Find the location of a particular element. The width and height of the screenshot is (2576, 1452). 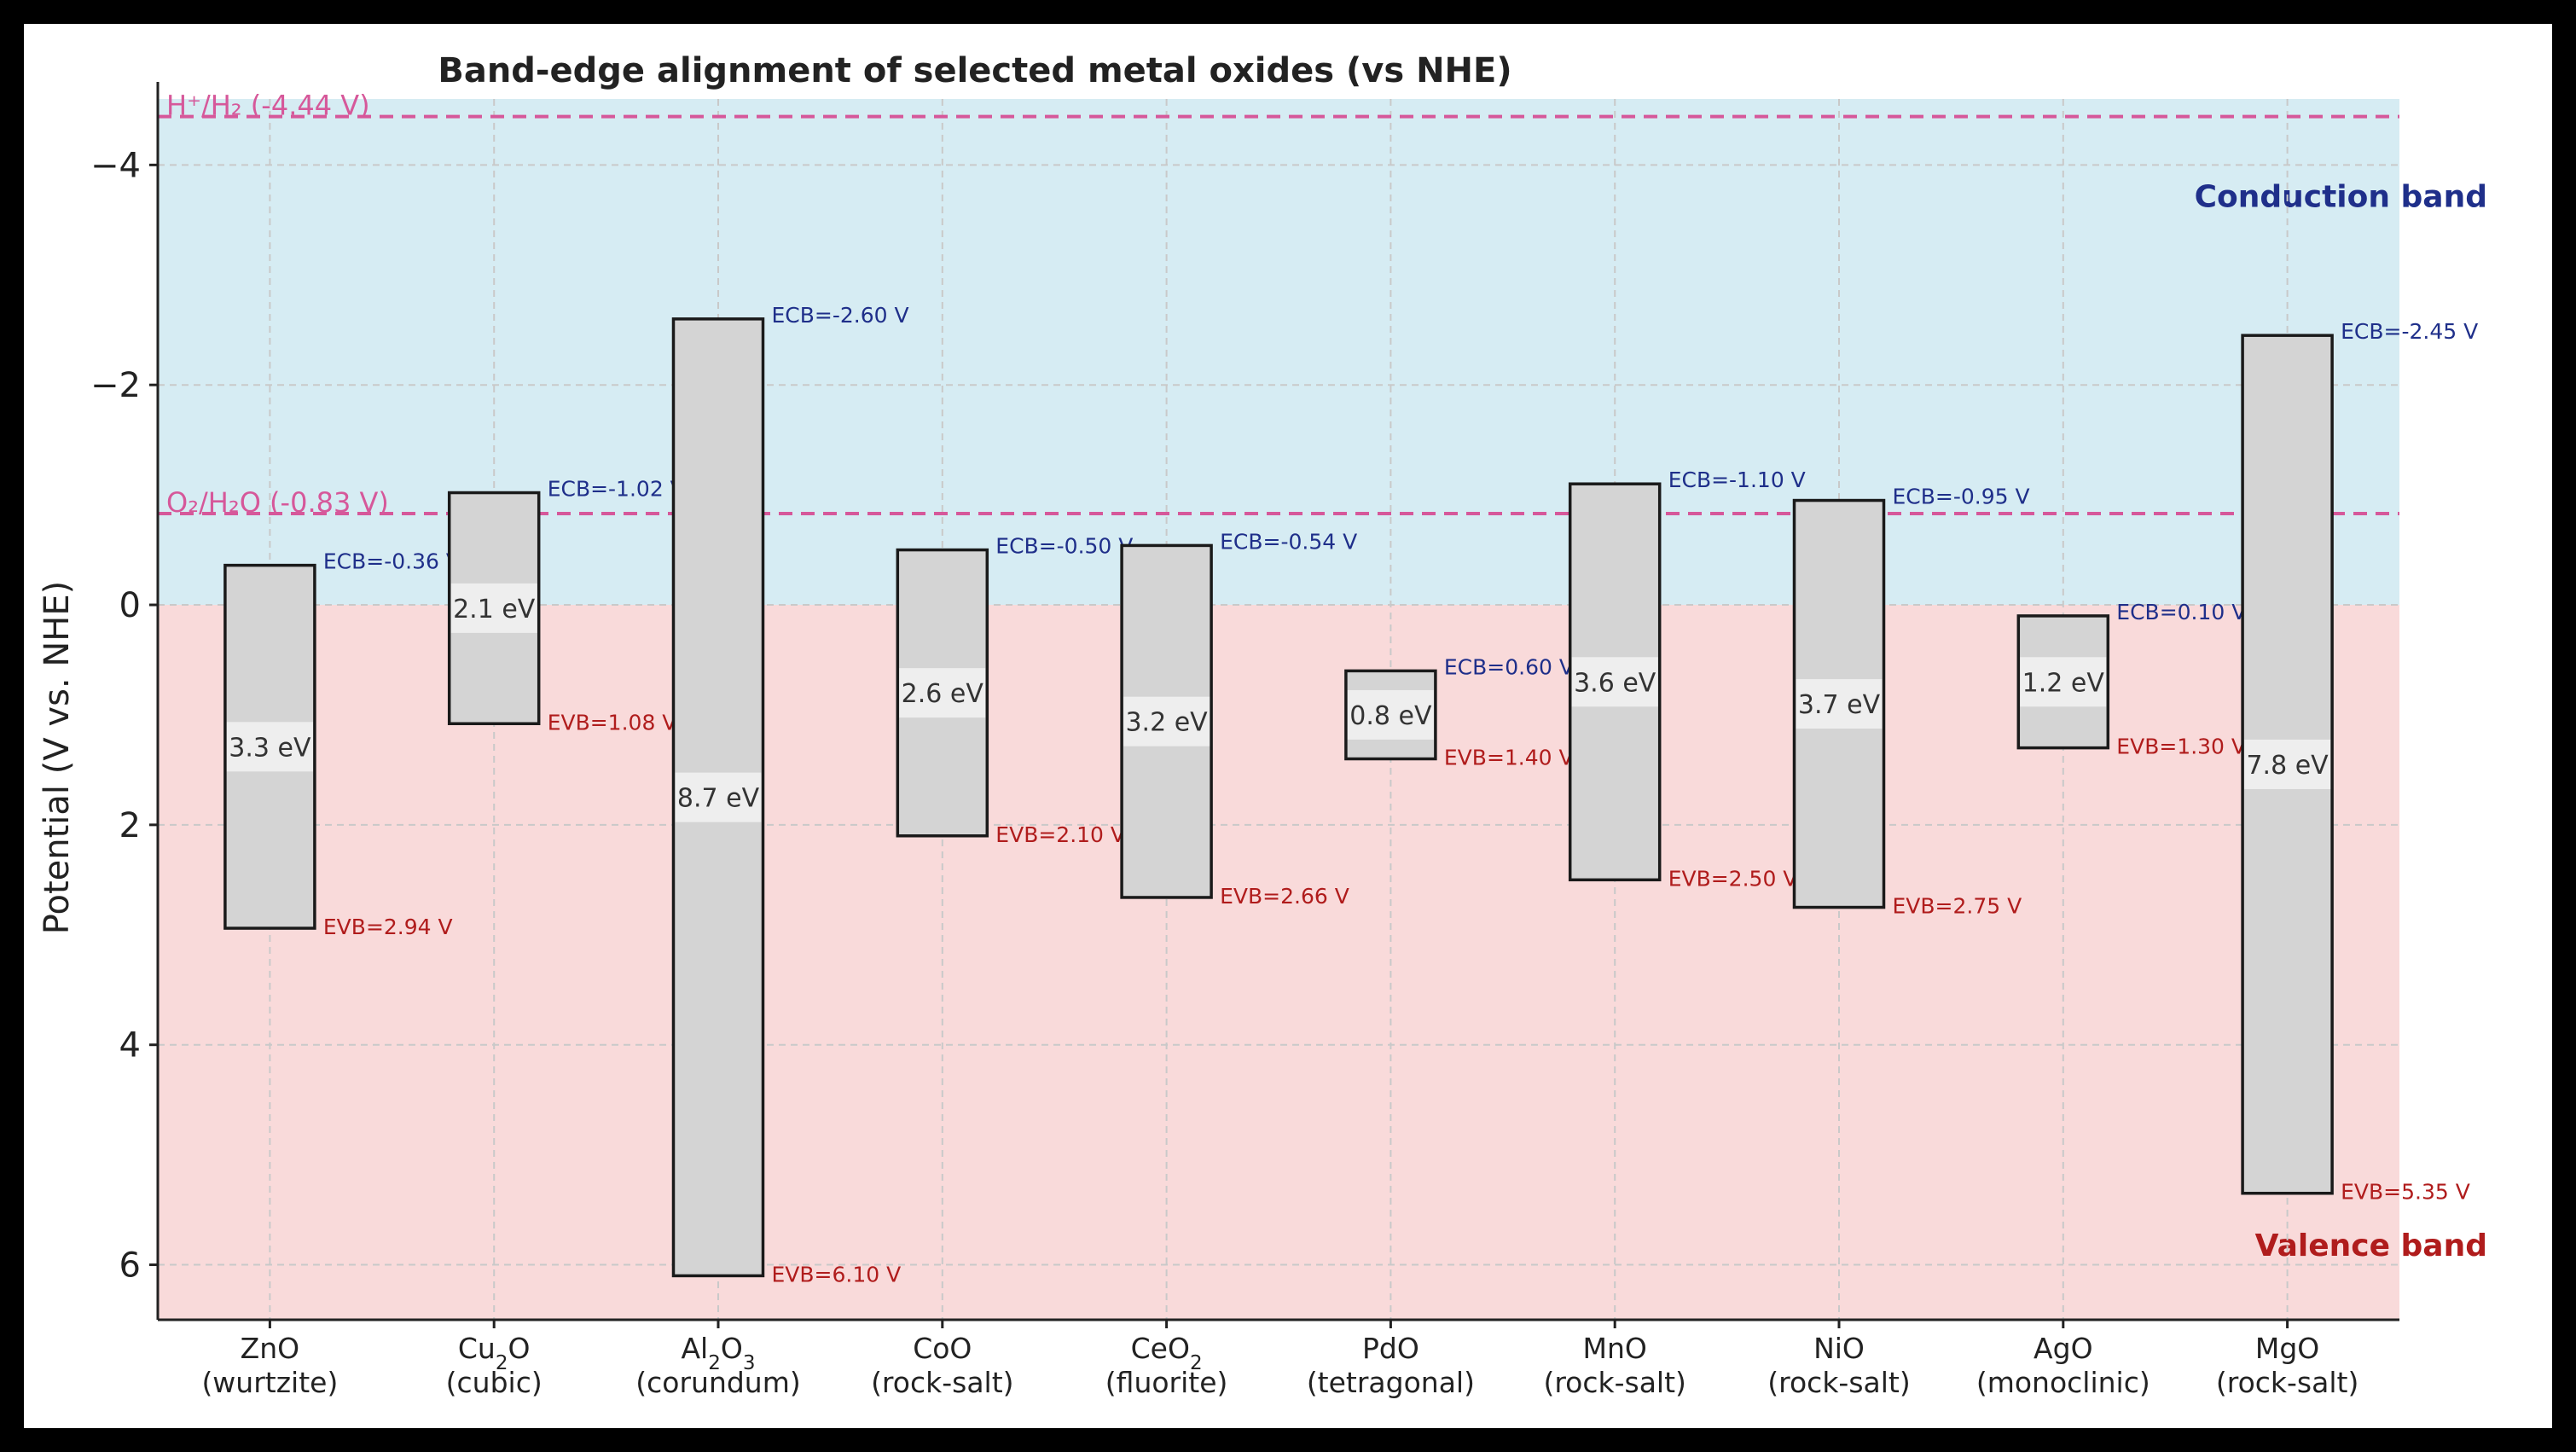

band-gap-label: 2.1 eV is located at coordinates (494, 609).